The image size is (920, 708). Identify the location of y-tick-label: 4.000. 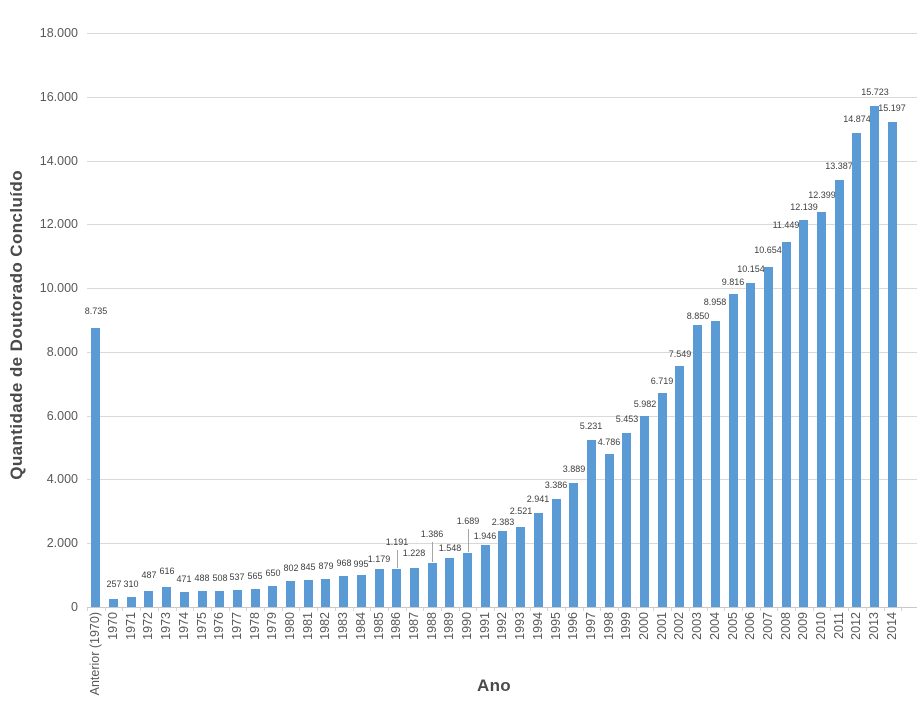
(62, 479).